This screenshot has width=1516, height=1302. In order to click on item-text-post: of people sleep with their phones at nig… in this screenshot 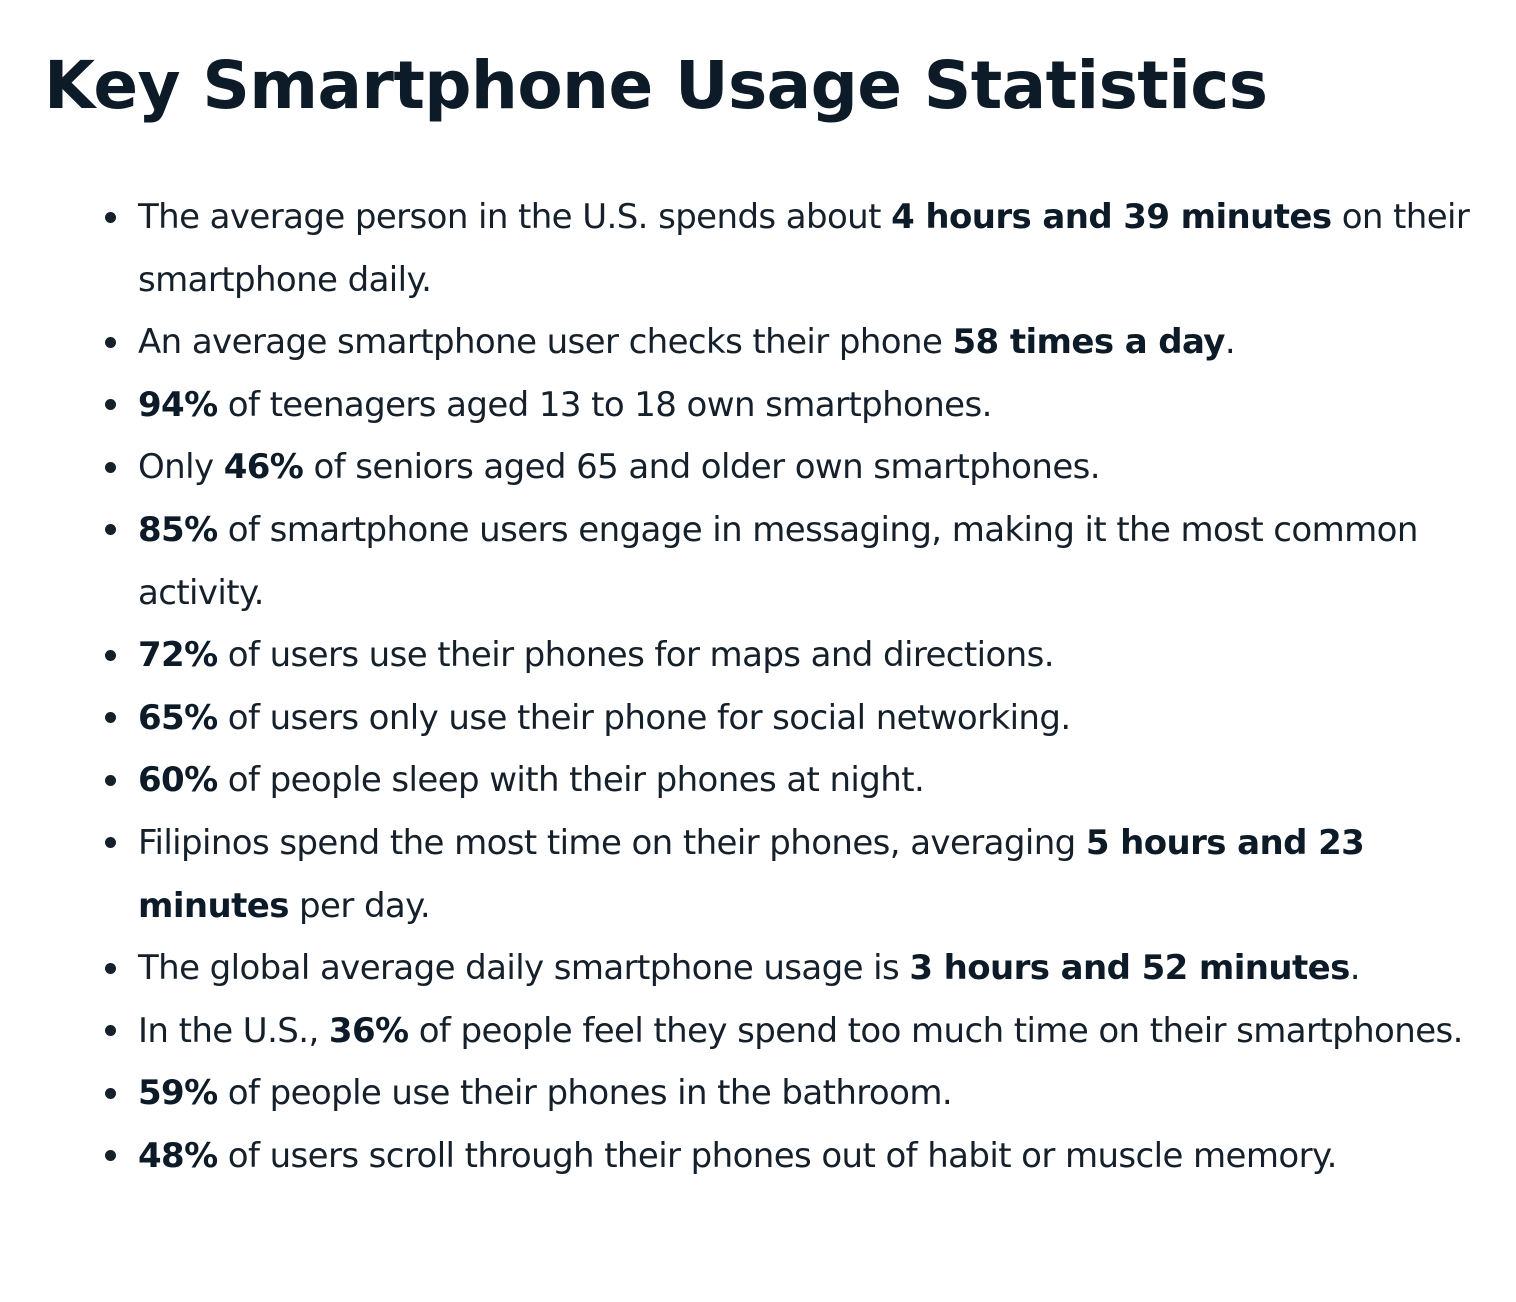, I will do `click(571, 780)`.